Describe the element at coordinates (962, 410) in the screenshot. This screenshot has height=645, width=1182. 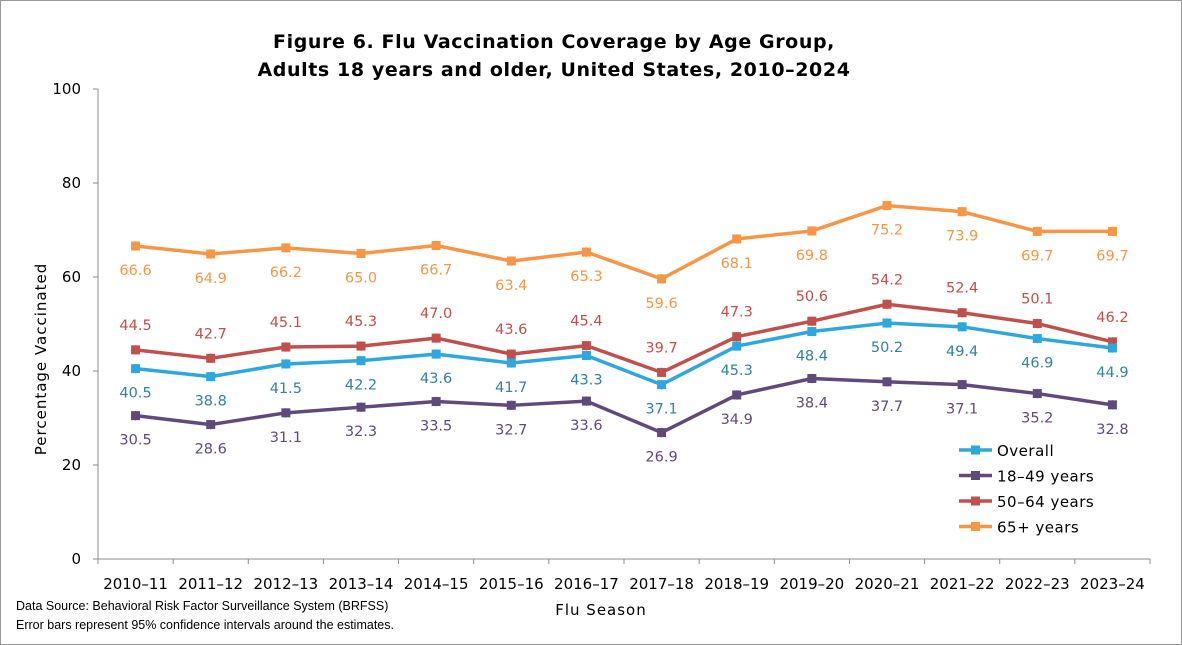
I see `data-label: 37.1` at that location.